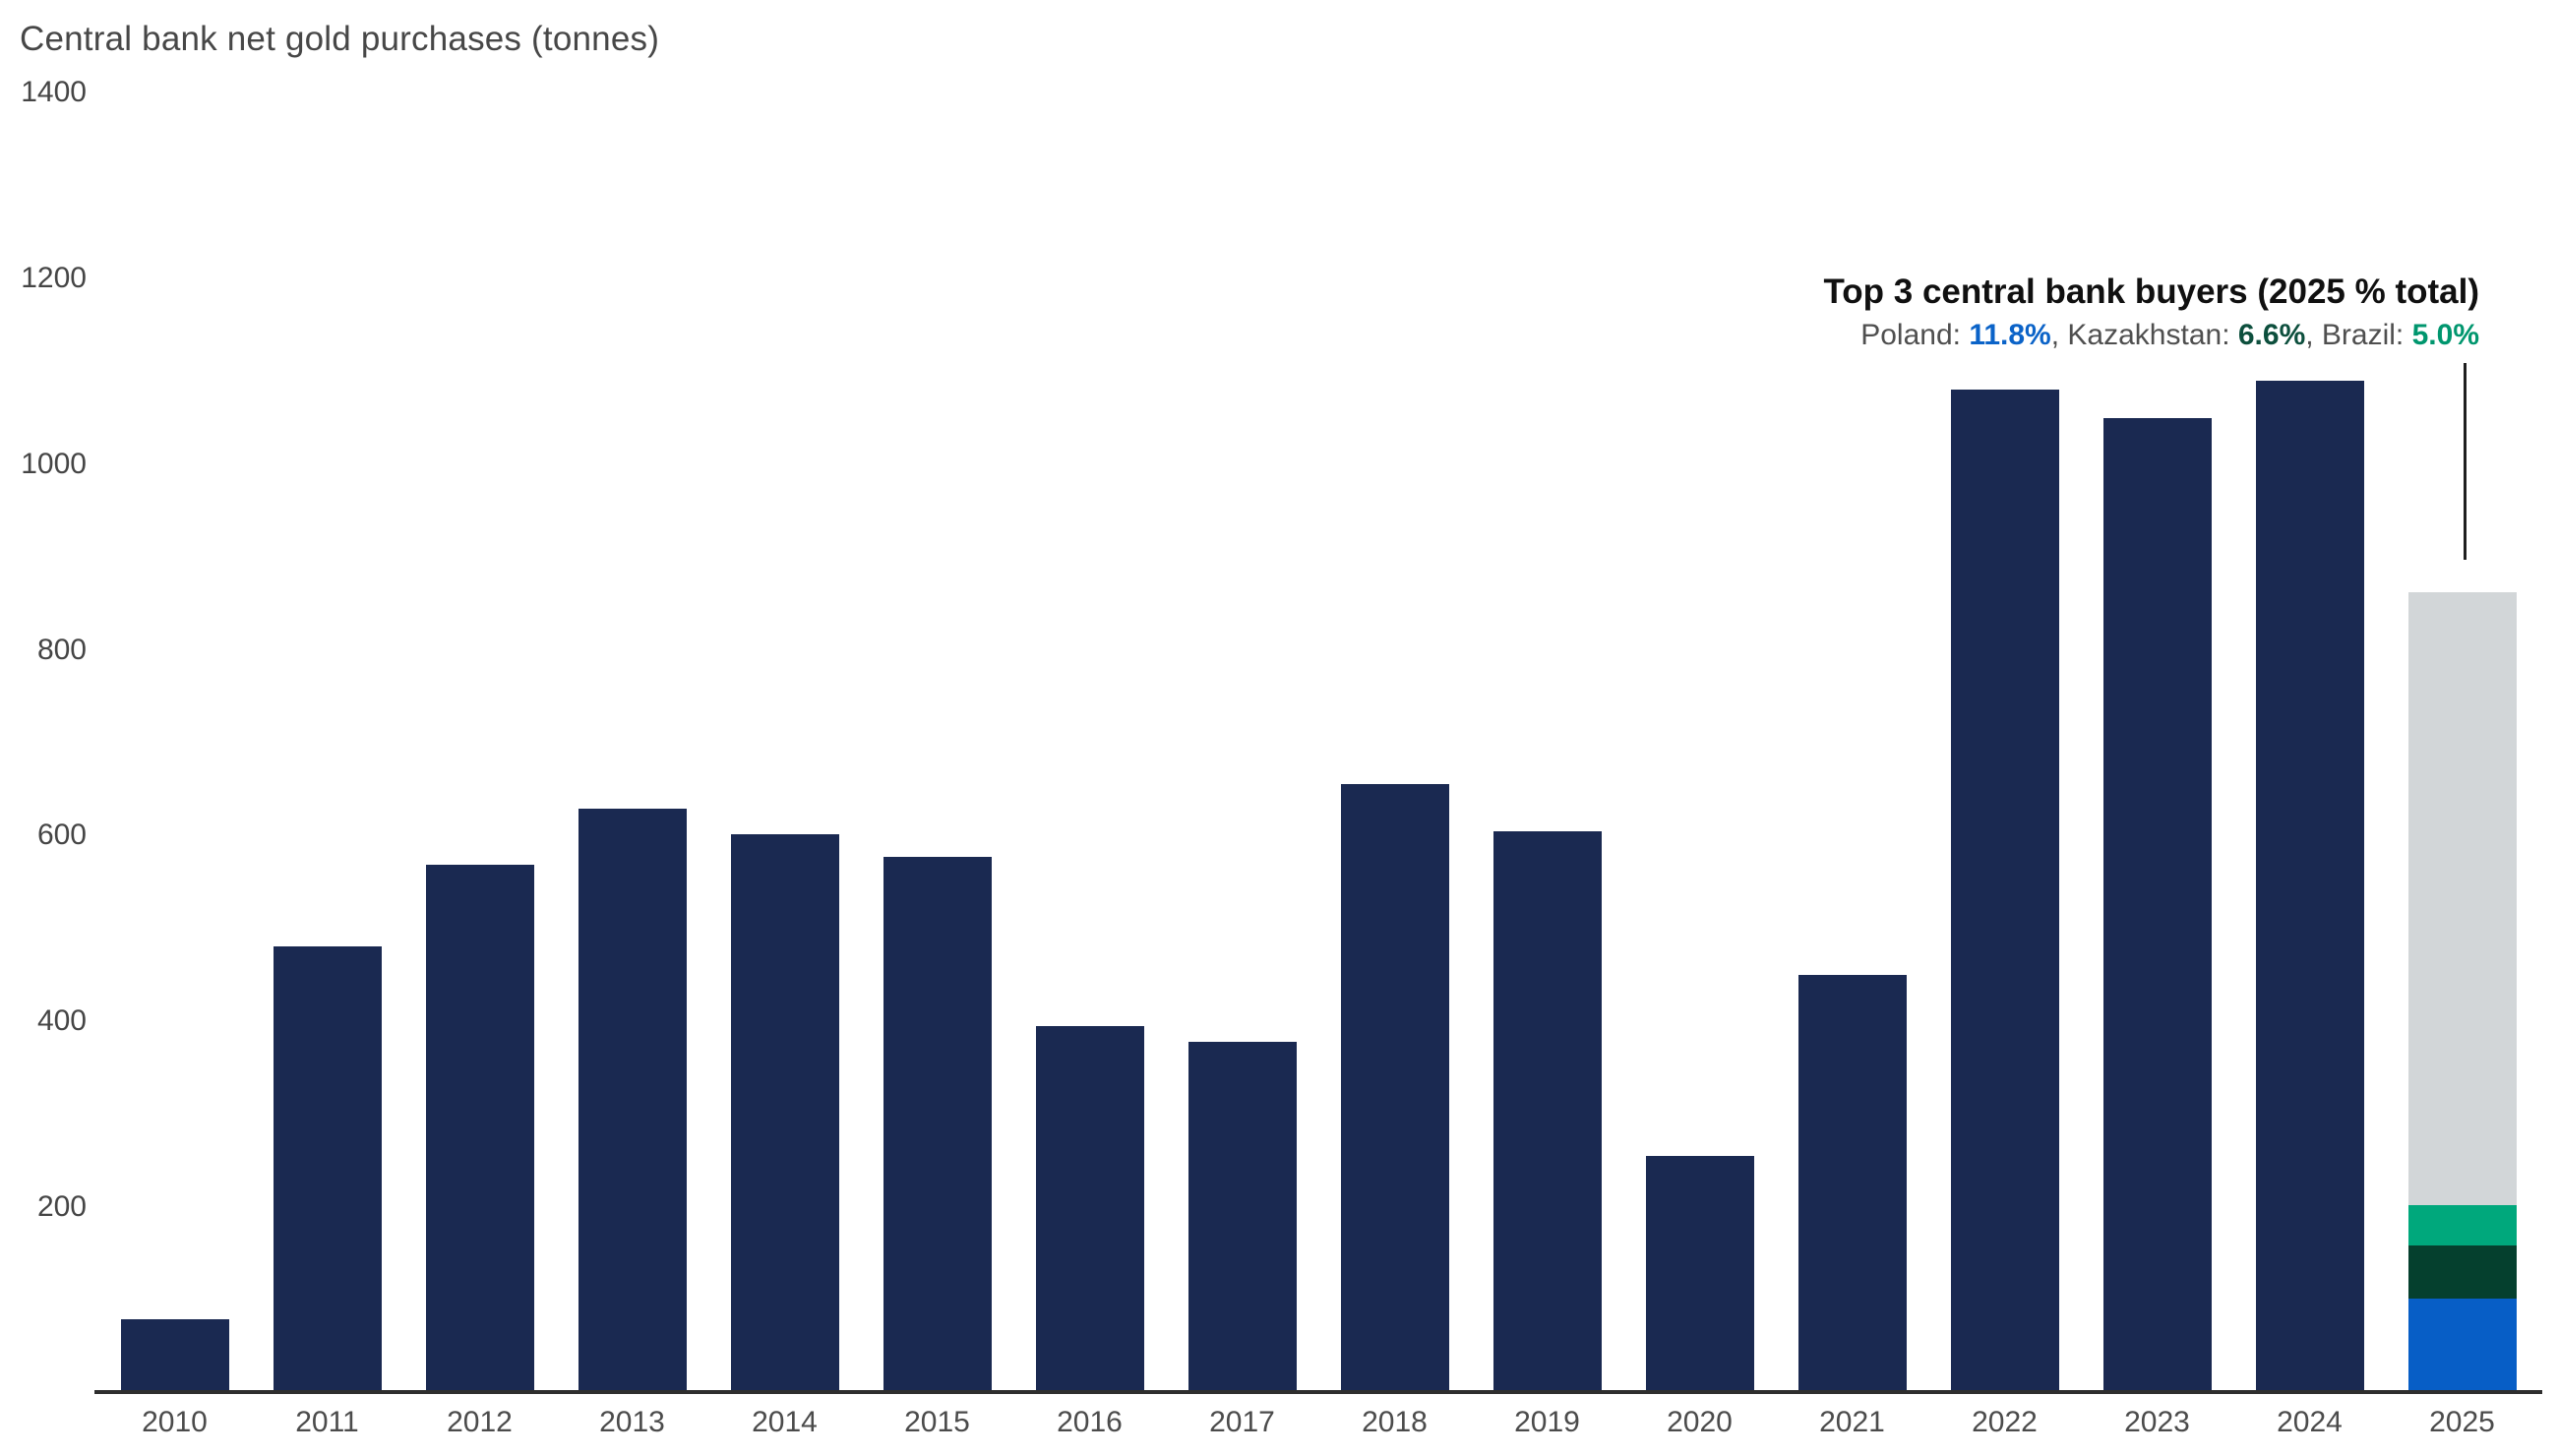 This screenshot has width=2558, height=1456. Describe the element at coordinates (1915, 335) in the screenshot. I see `buyer-label-0: Poland:` at that location.